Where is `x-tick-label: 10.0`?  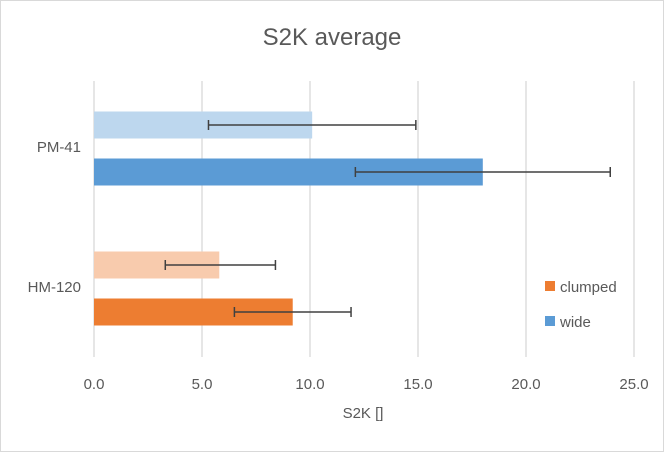 x-tick-label: 10.0 is located at coordinates (309, 384).